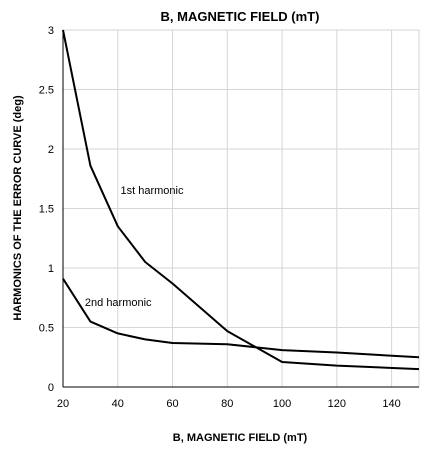 This screenshot has height=449, width=425. I want to click on annotation-1: 1st harmonic, so click(152, 191).